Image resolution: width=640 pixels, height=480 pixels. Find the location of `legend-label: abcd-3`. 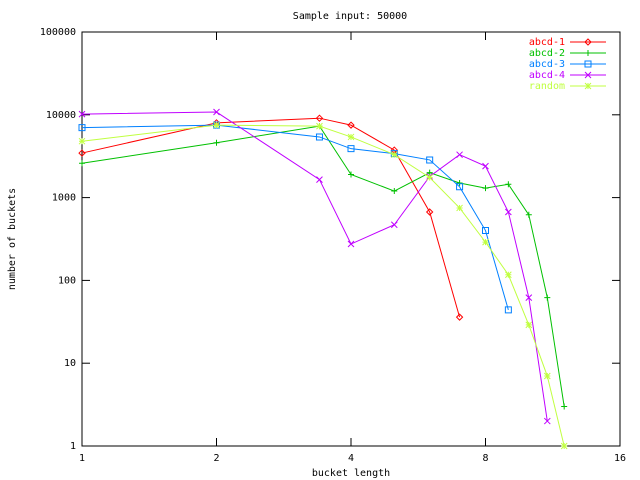

legend-label: abcd-3 is located at coordinates (547, 64).